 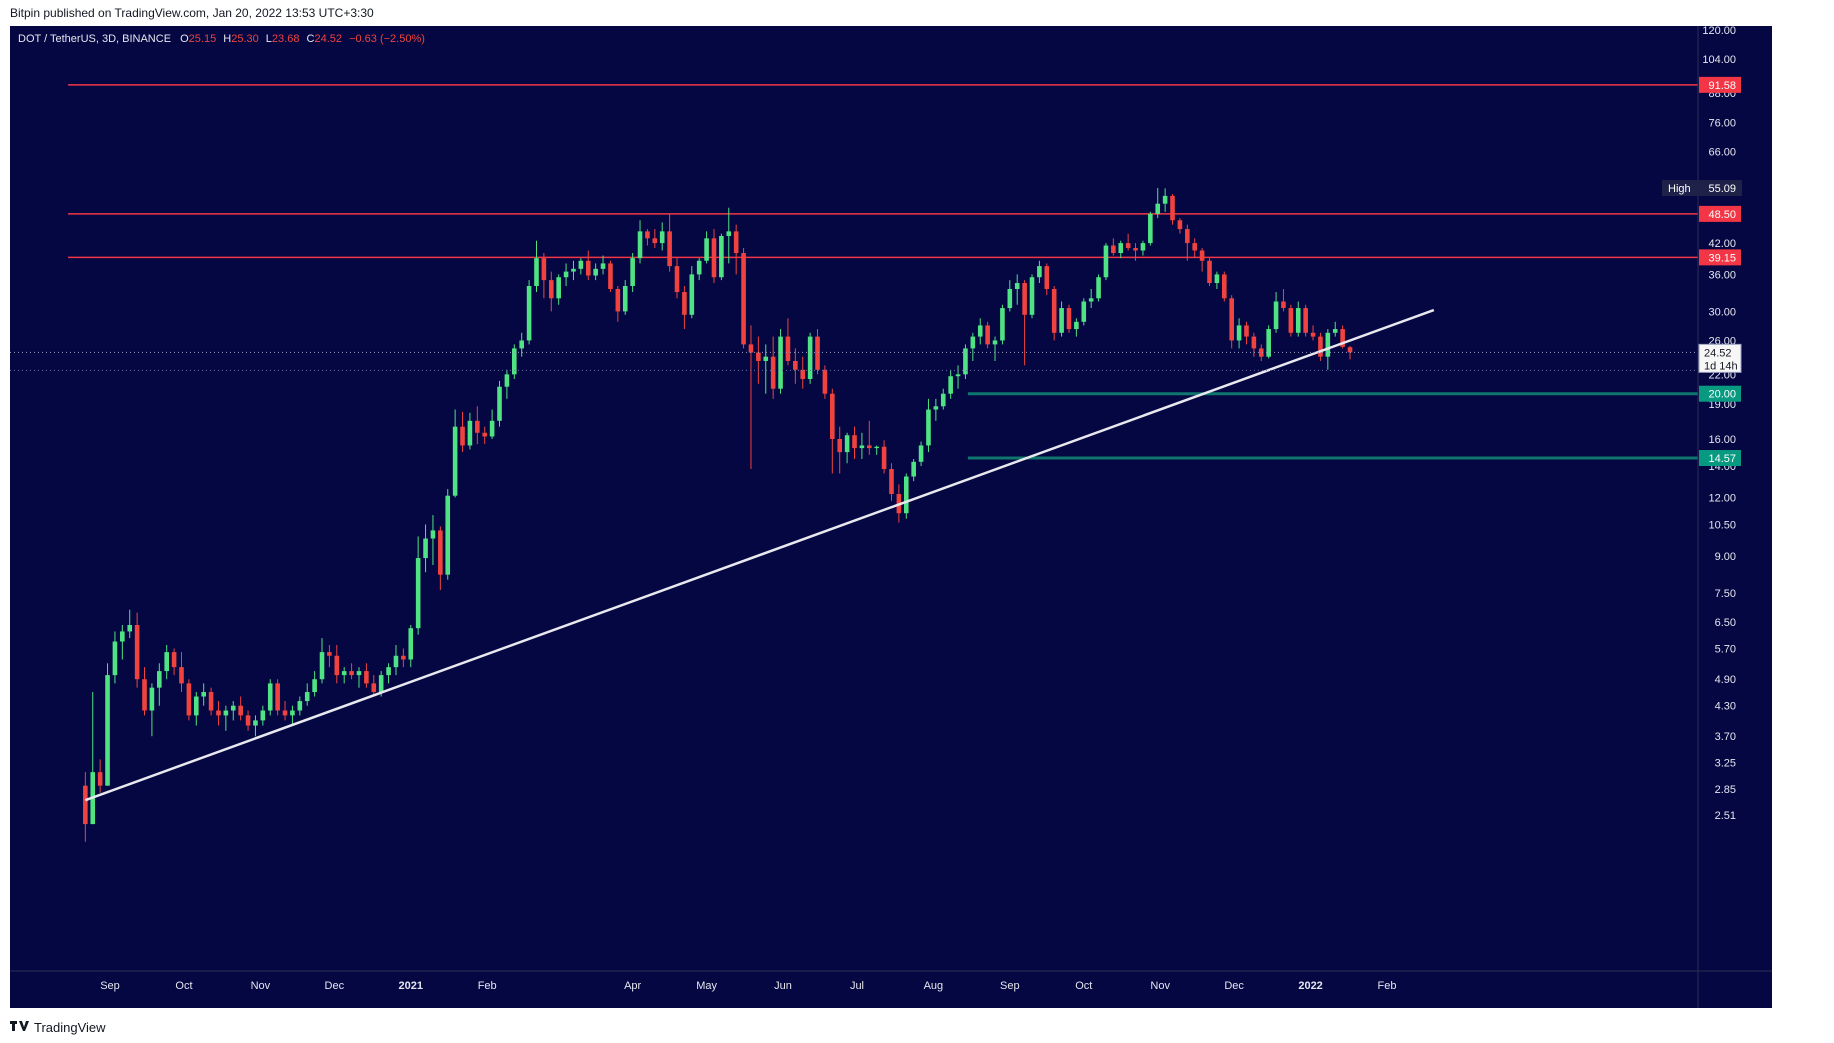 What do you see at coordinates (854, 361) in the screenshot?
I see `last-price-line` at bounding box center [854, 361].